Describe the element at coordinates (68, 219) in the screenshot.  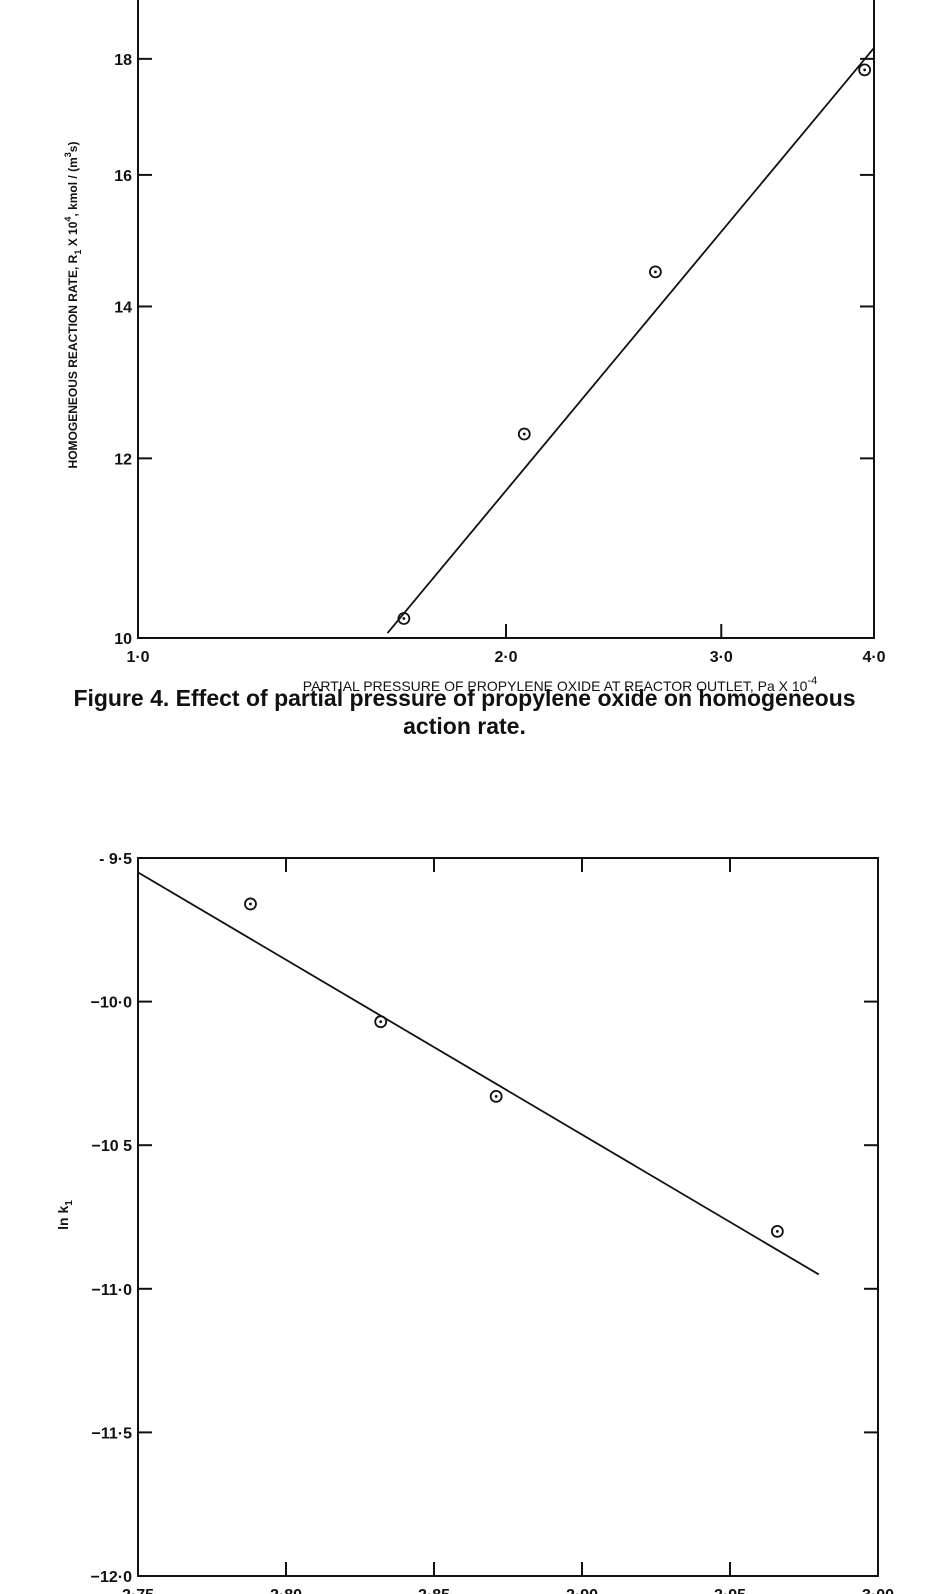
I see `chart1-y-axis-title-exponent: 4` at that location.